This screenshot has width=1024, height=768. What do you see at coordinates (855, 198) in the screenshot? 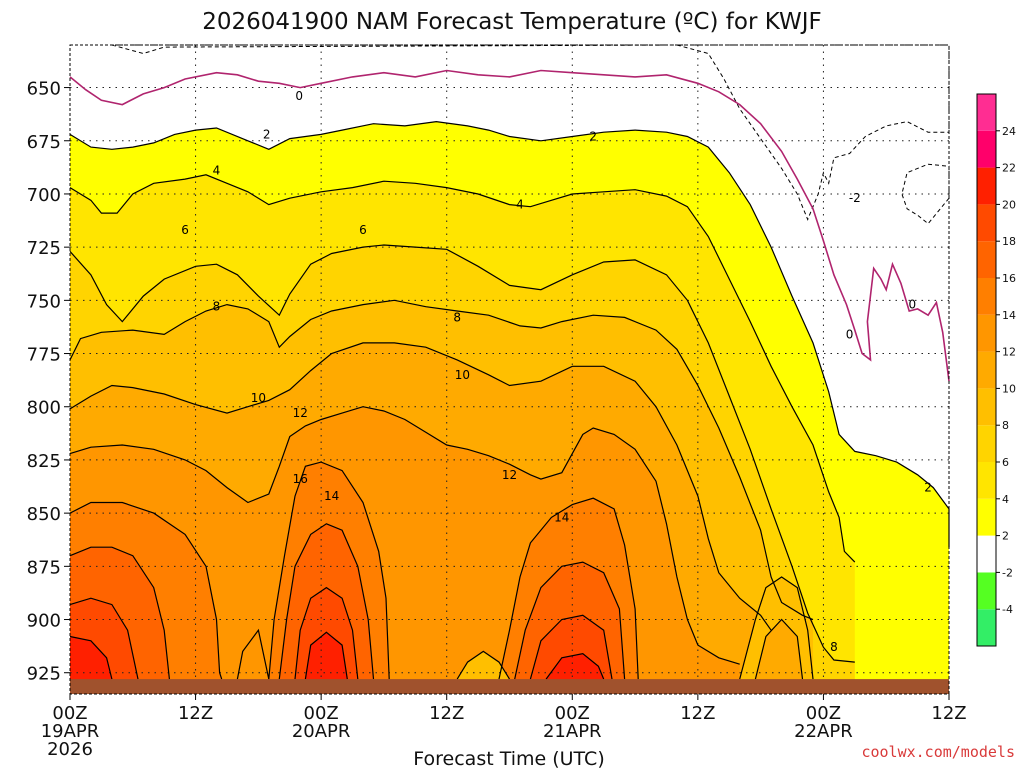
I see `contour-label: -2` at bounding box center [855, 198].